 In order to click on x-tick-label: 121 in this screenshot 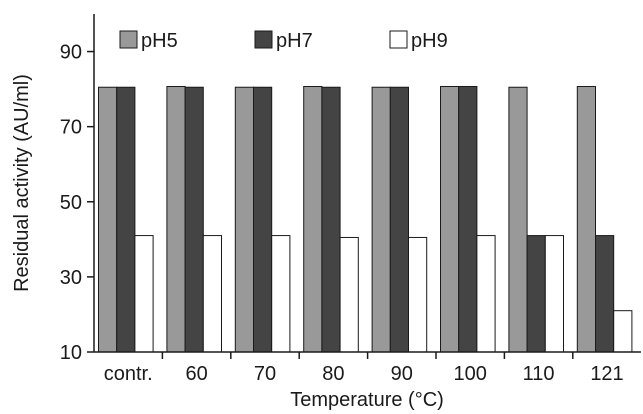, I will do `click(606, 374)`.